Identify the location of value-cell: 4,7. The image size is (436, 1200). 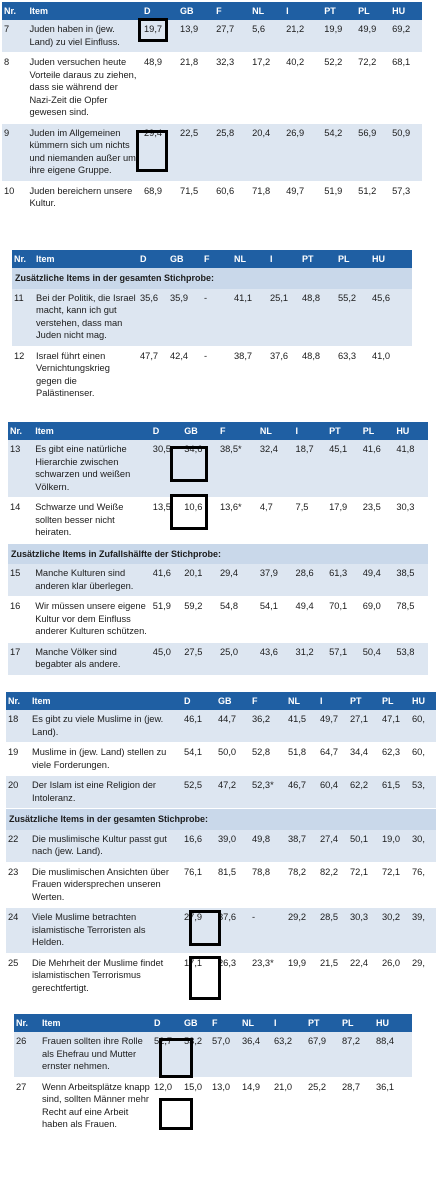
(275, 520).